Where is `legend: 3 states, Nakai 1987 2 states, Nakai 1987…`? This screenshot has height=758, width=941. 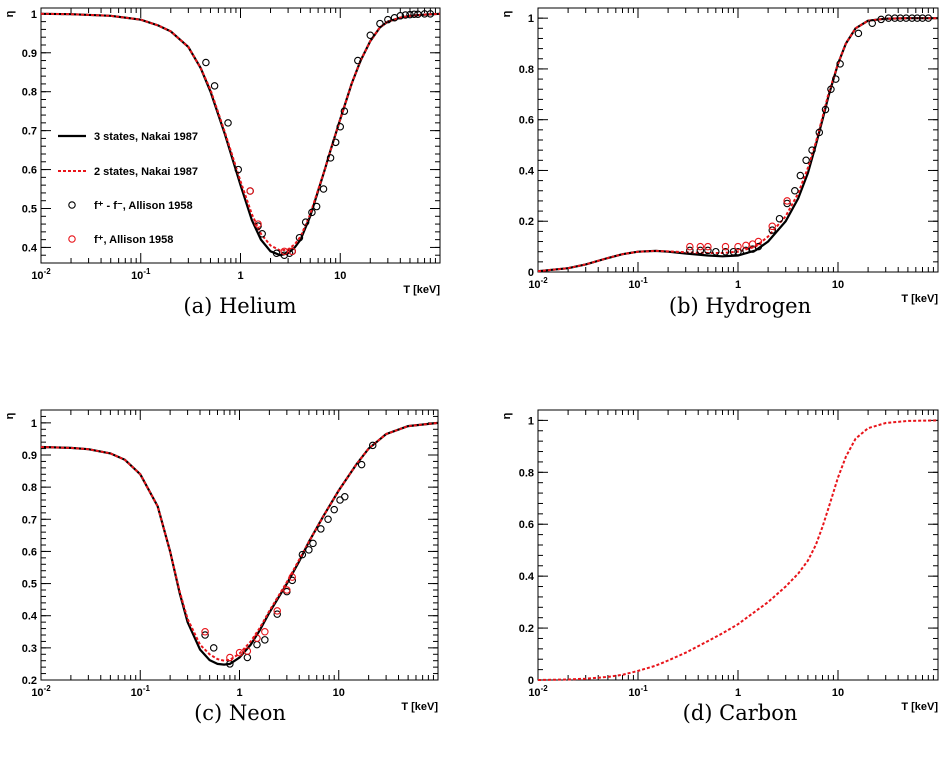 legend: 3 states, Nakai 1987 2 states, Nakai 1987… is located at coordinates (128, 188).